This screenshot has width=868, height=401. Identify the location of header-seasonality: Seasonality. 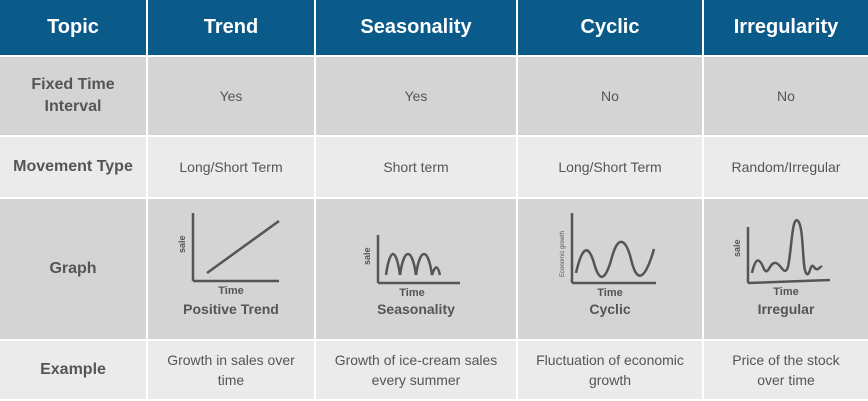
(417, 28).